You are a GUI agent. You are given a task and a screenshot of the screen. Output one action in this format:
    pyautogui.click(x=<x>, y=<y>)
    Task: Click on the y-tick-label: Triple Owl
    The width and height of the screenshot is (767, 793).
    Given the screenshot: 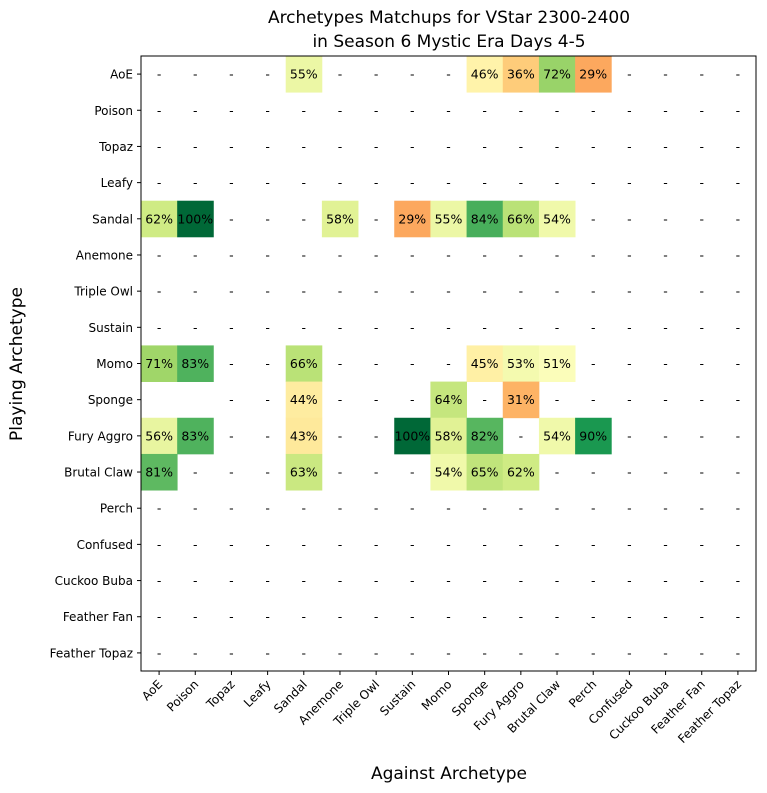 What is the action you would take?
    pyautogui.click(x=103, y=292)
    